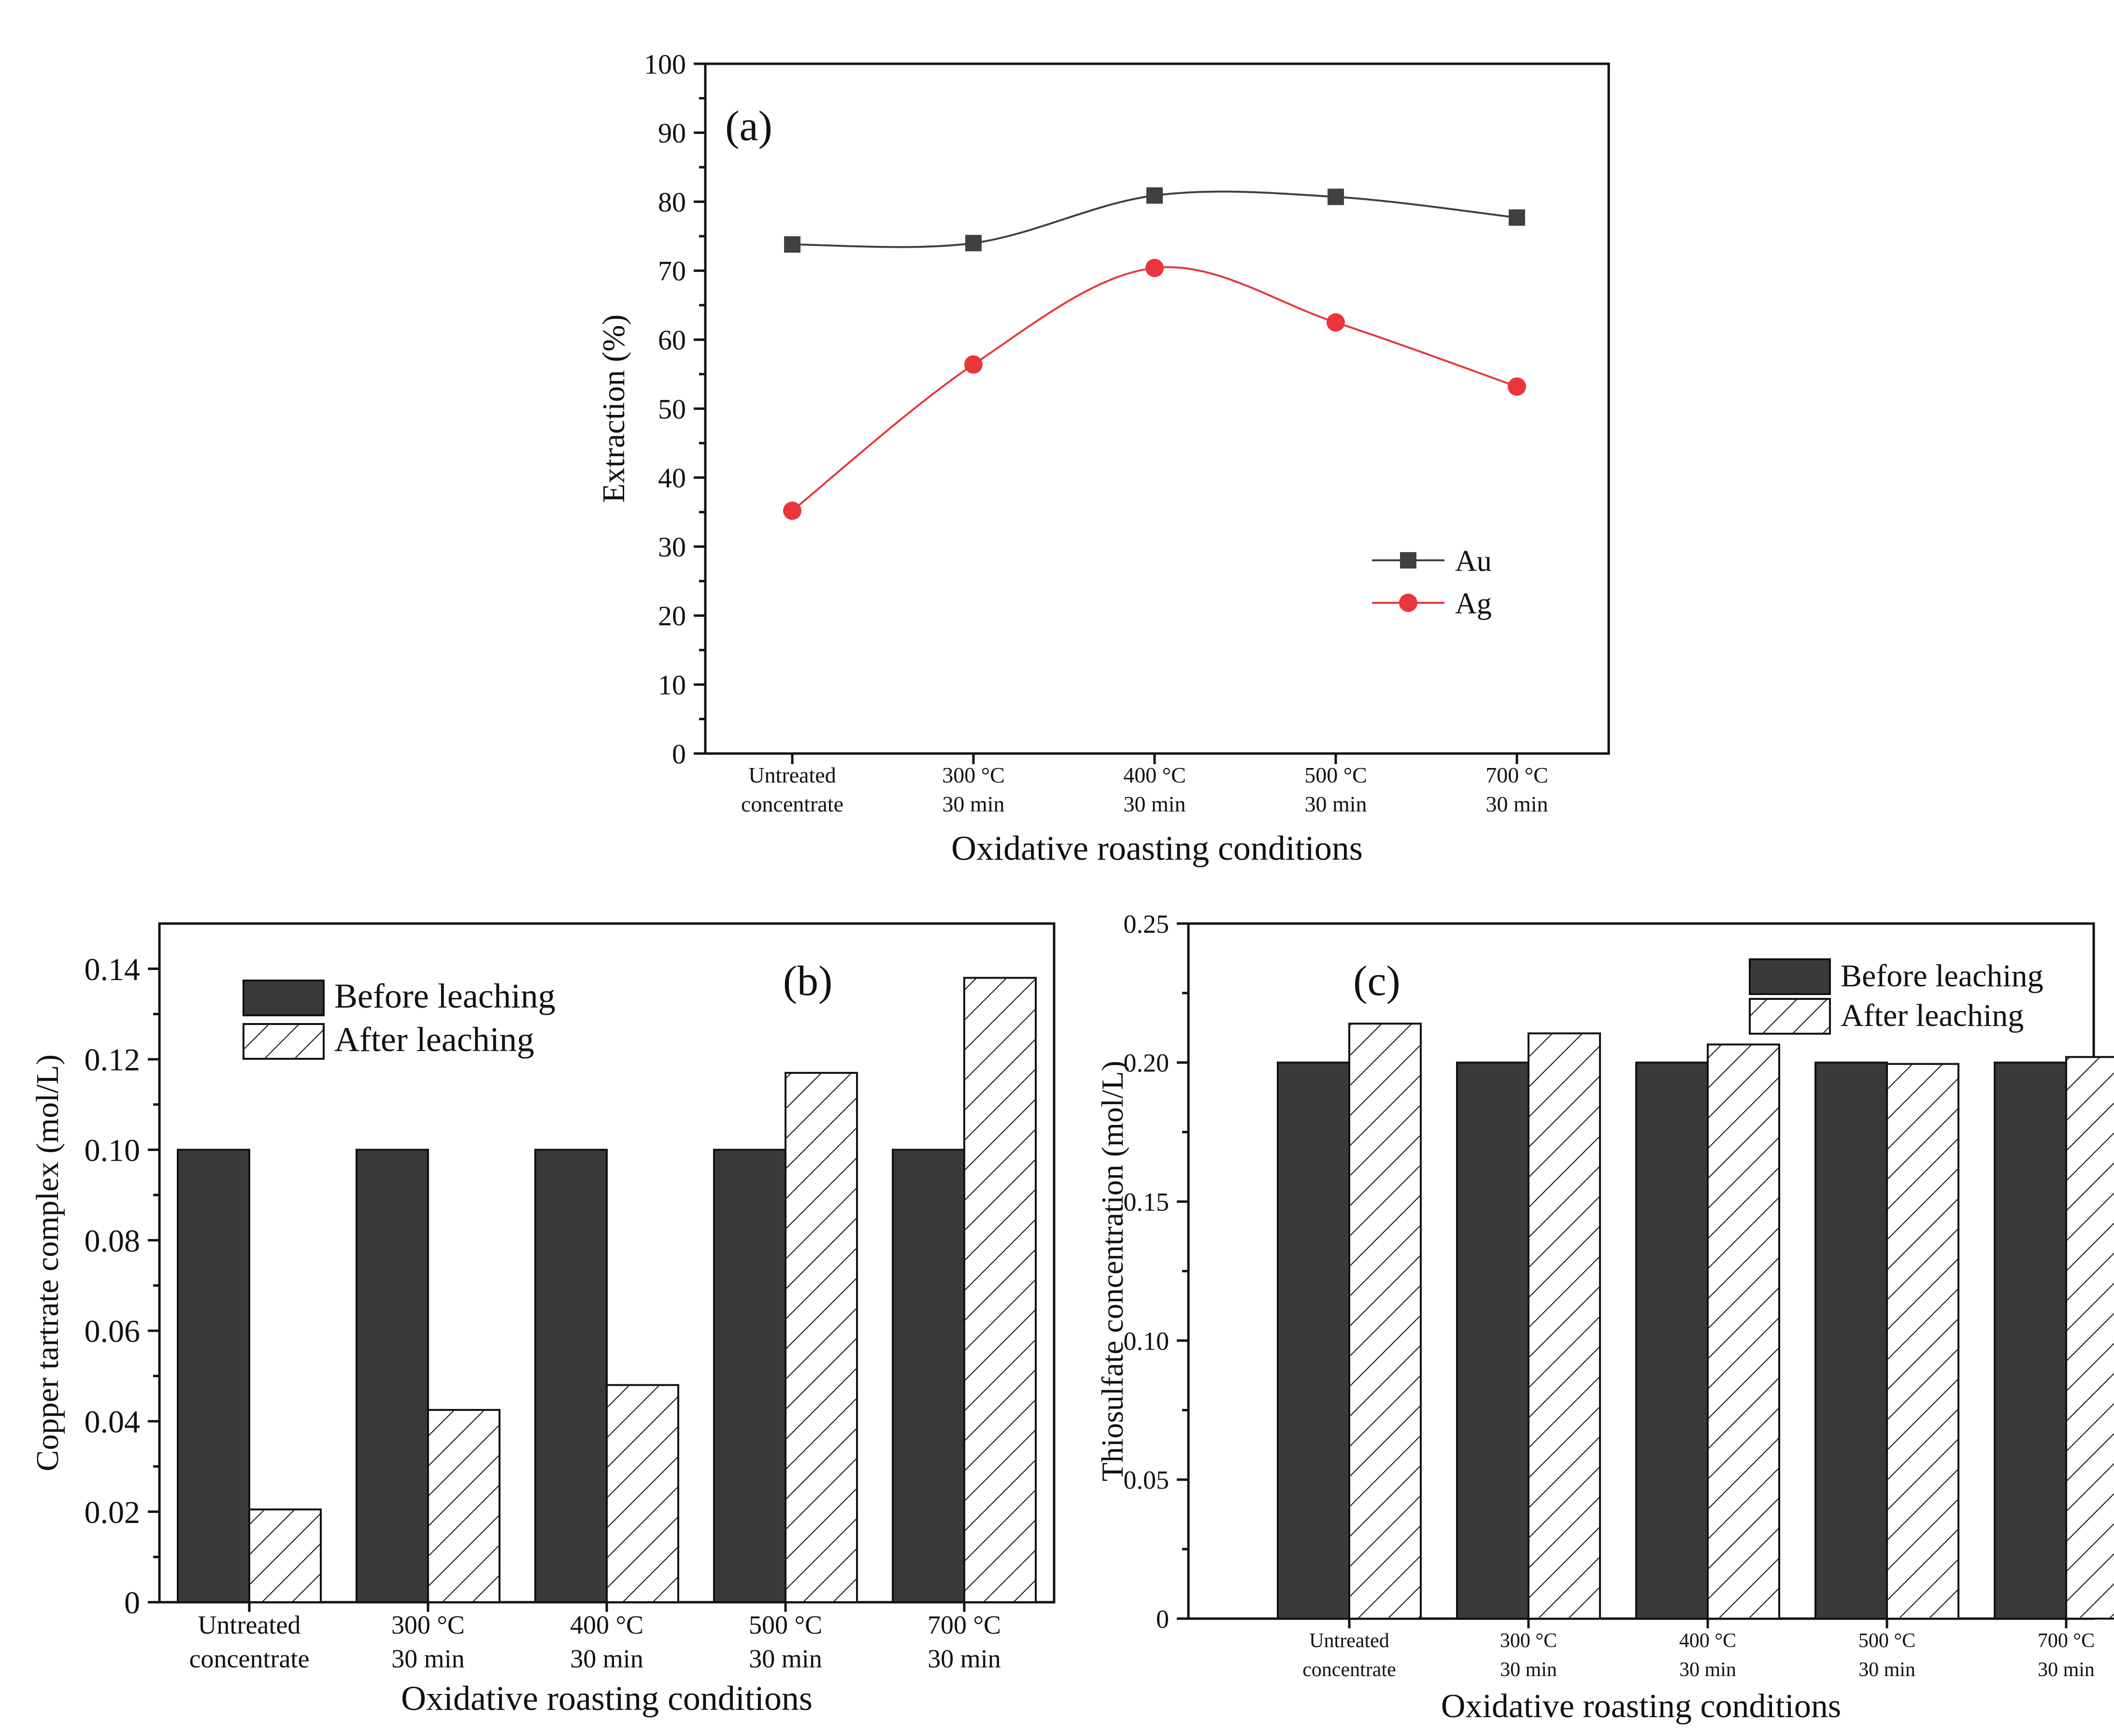  I want to click on y-tick-label: 90, so click(672, 133).